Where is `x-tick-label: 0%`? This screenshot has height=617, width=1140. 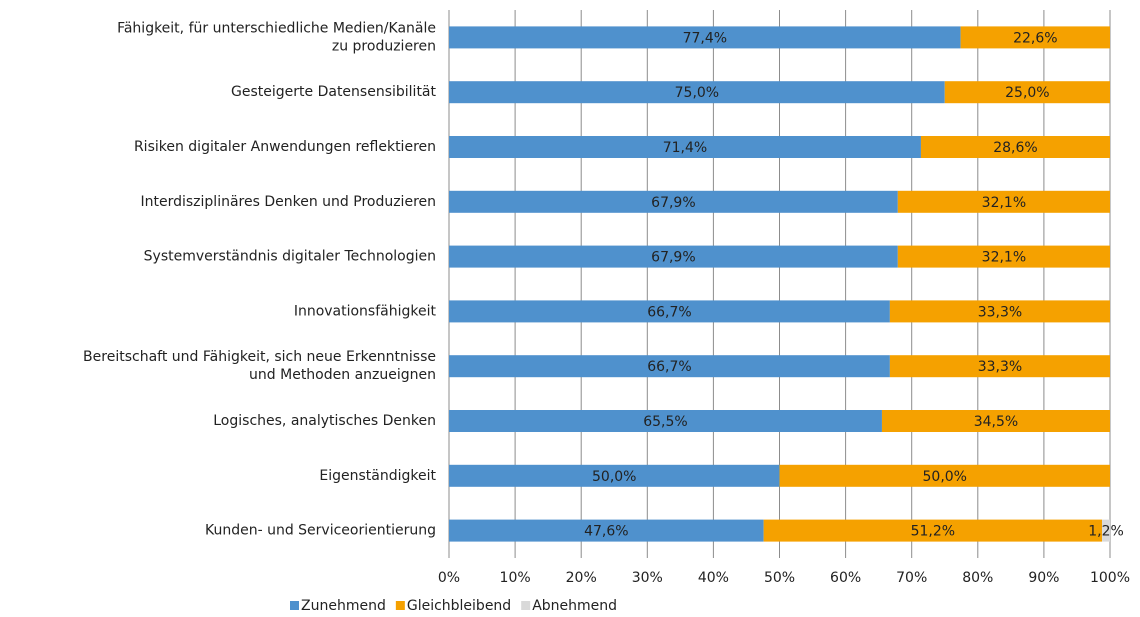
x-tick-label: 0% is located at coordinates (449, 578).